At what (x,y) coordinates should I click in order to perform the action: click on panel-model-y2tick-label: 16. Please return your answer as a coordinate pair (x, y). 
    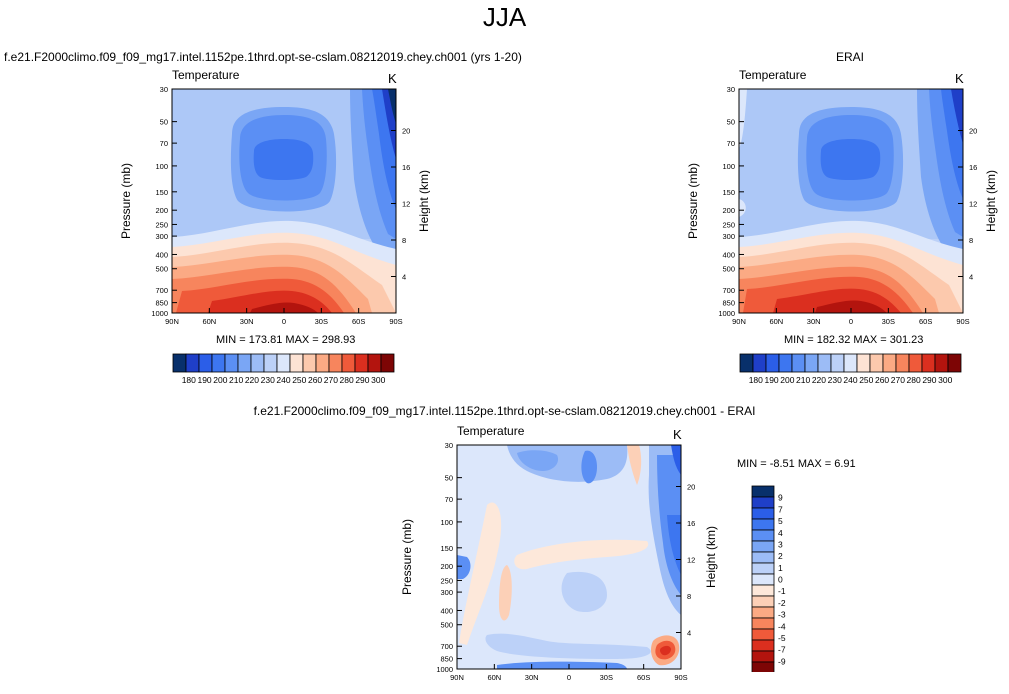
    Looking at the image, I should click on (406, 167).